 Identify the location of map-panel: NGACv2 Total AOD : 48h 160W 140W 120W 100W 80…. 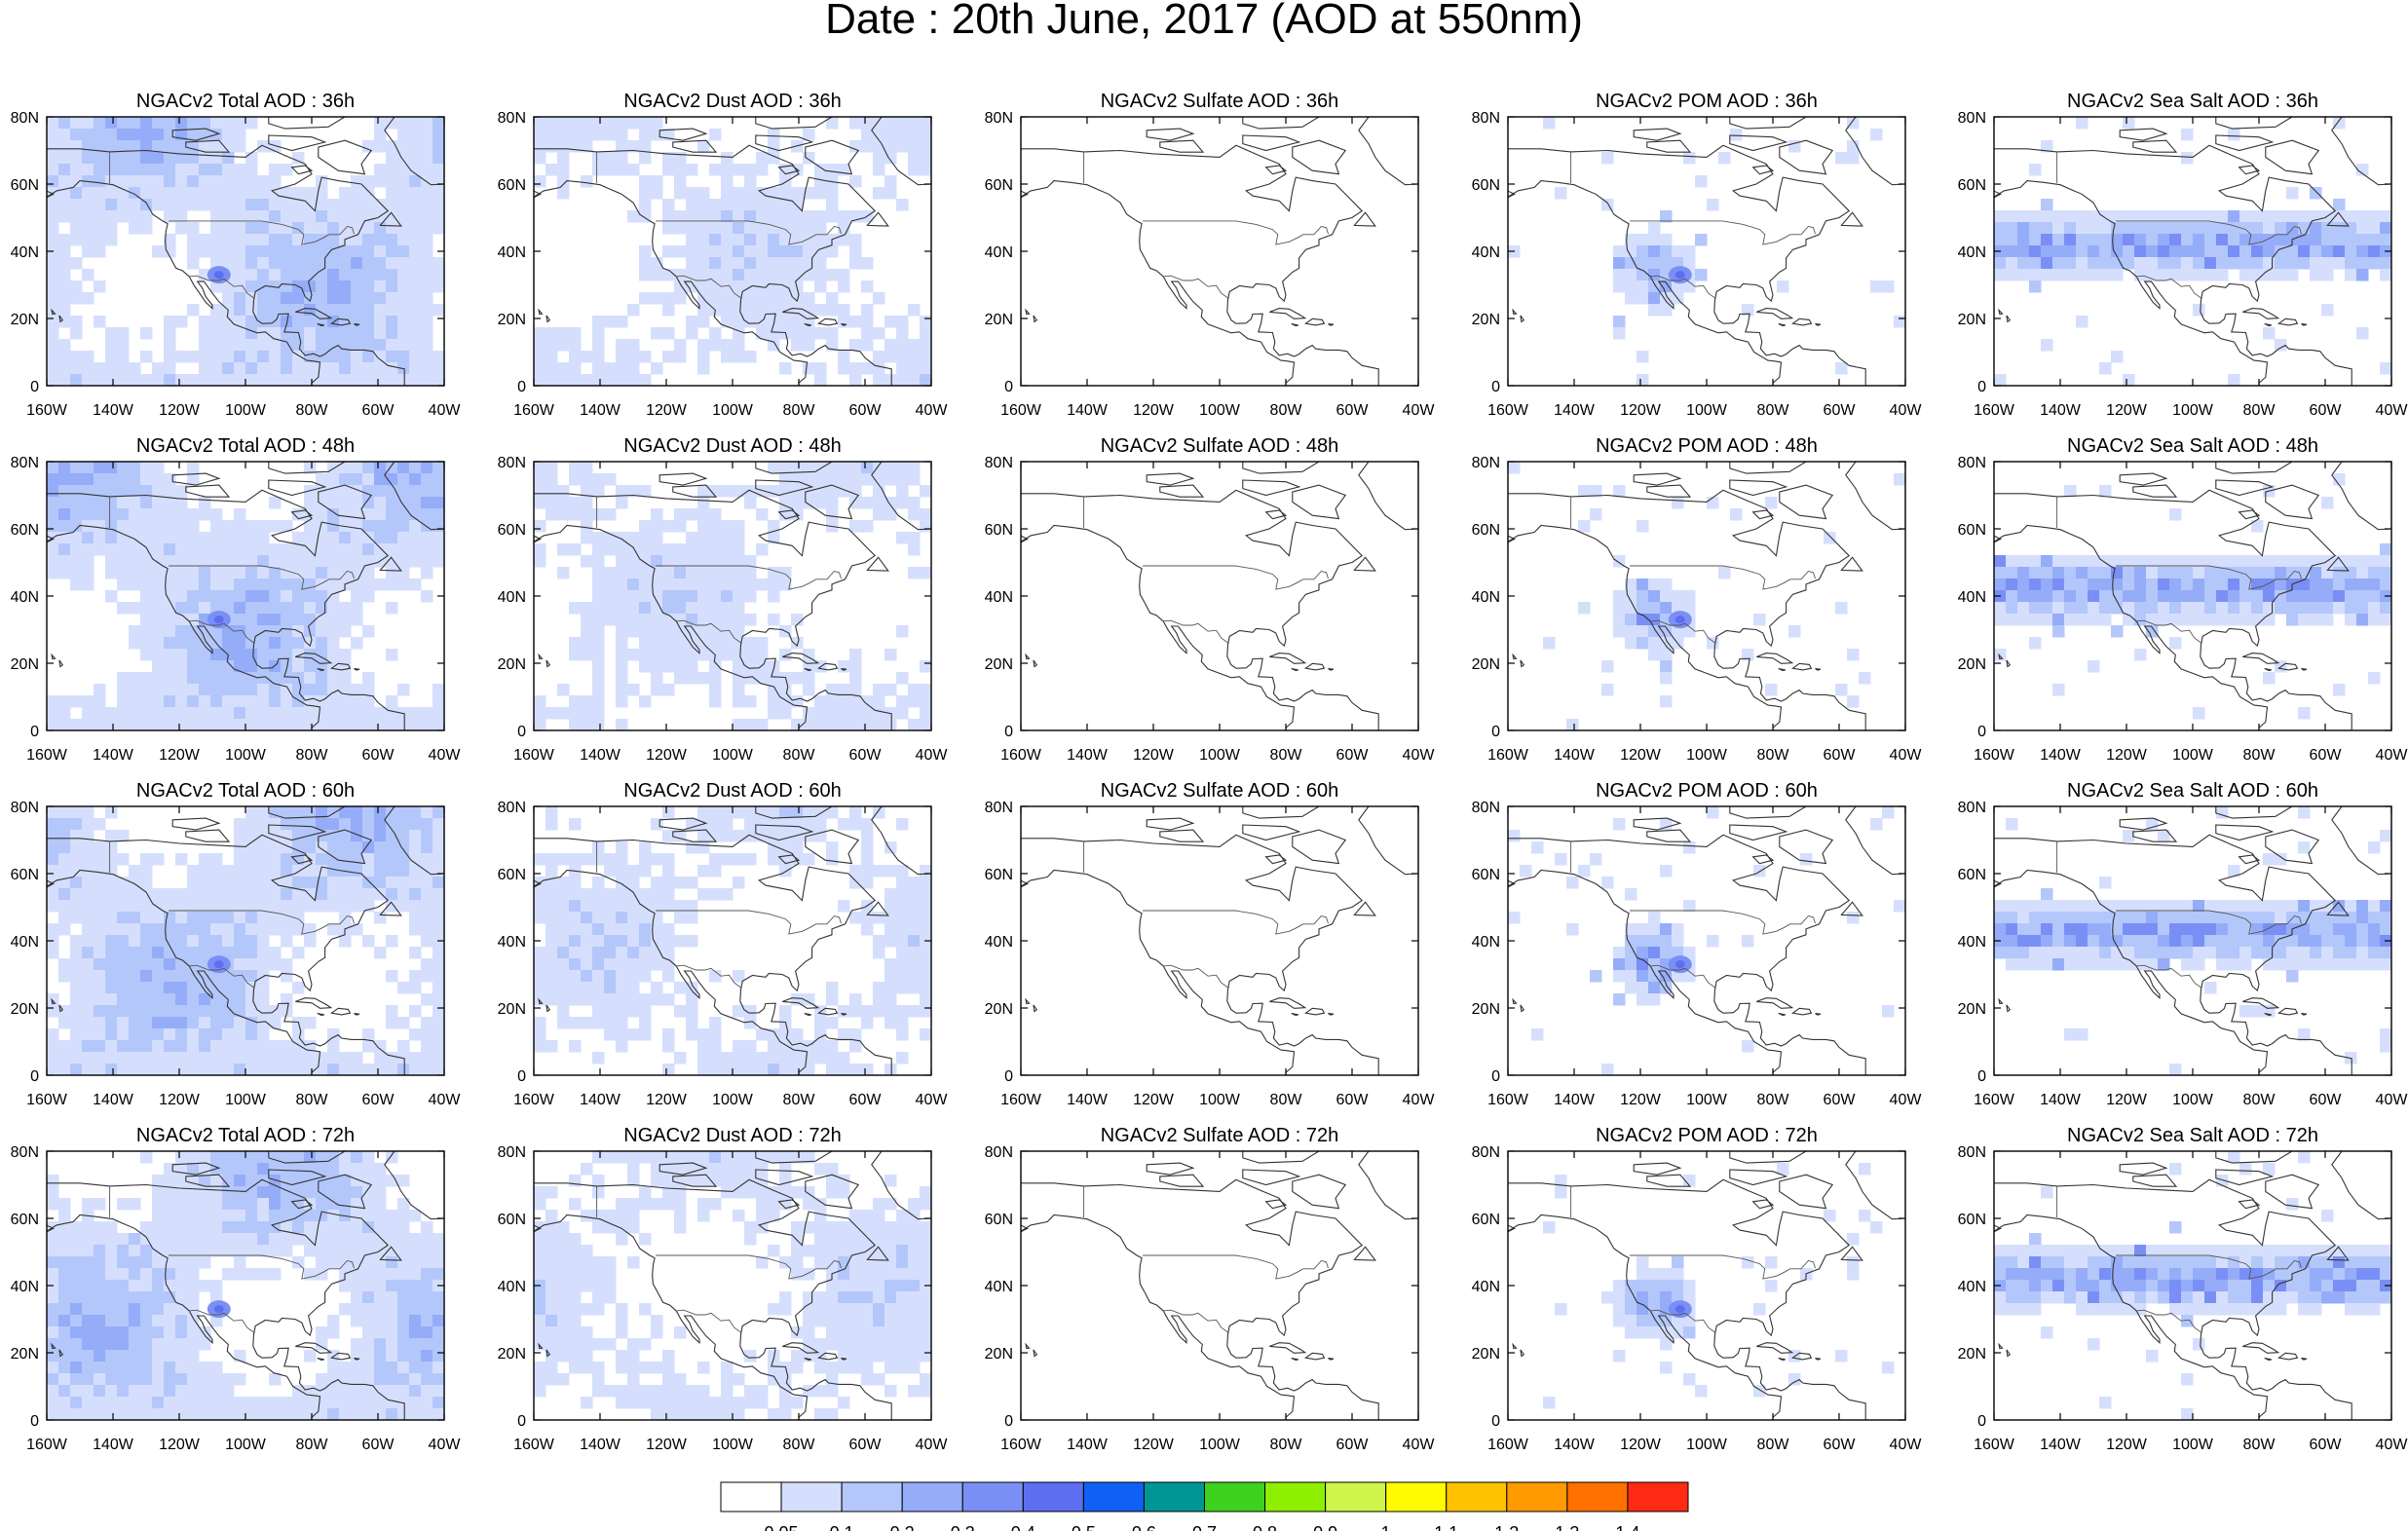
(236, 599).